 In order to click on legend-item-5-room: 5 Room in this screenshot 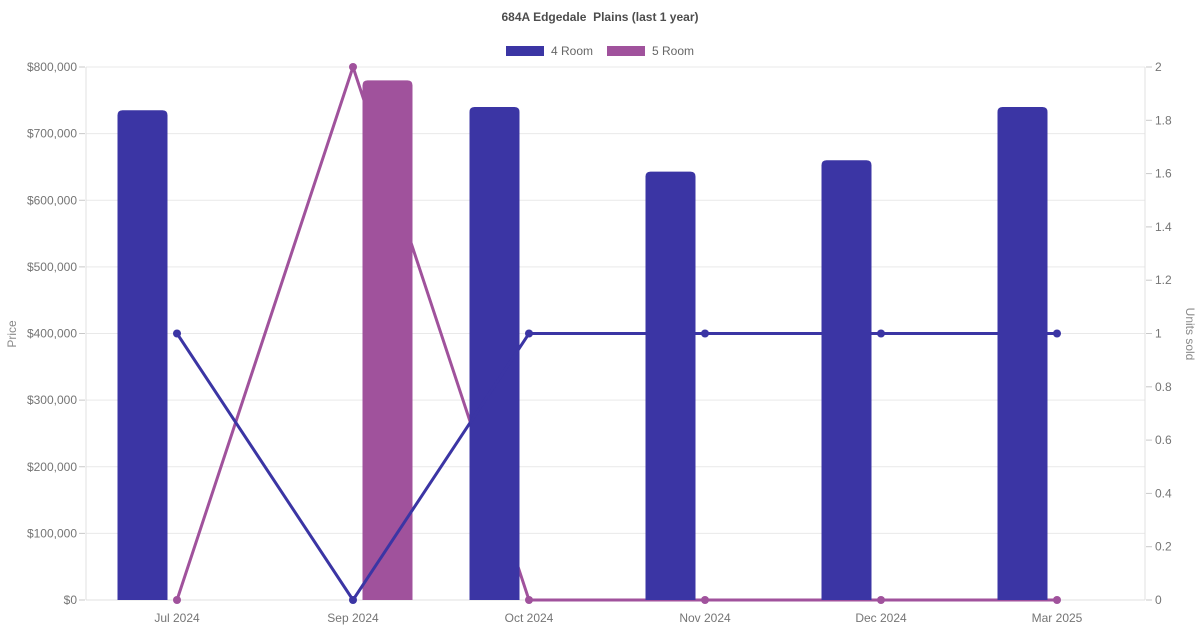, I will do `click(650, 51)`.